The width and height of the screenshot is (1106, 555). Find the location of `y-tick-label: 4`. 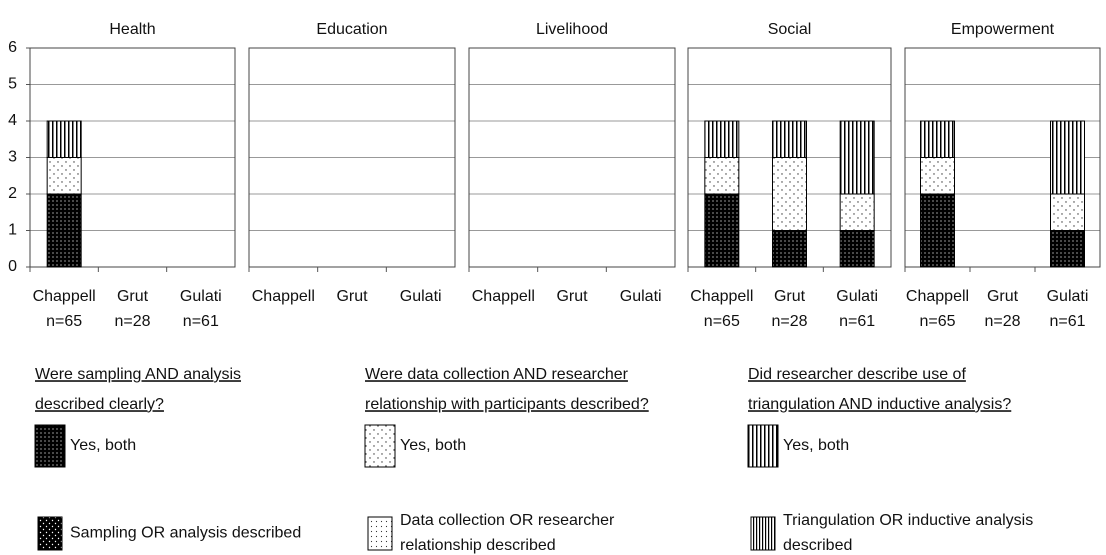

y-tick-label: 4 is located at coordinates (12, 120).